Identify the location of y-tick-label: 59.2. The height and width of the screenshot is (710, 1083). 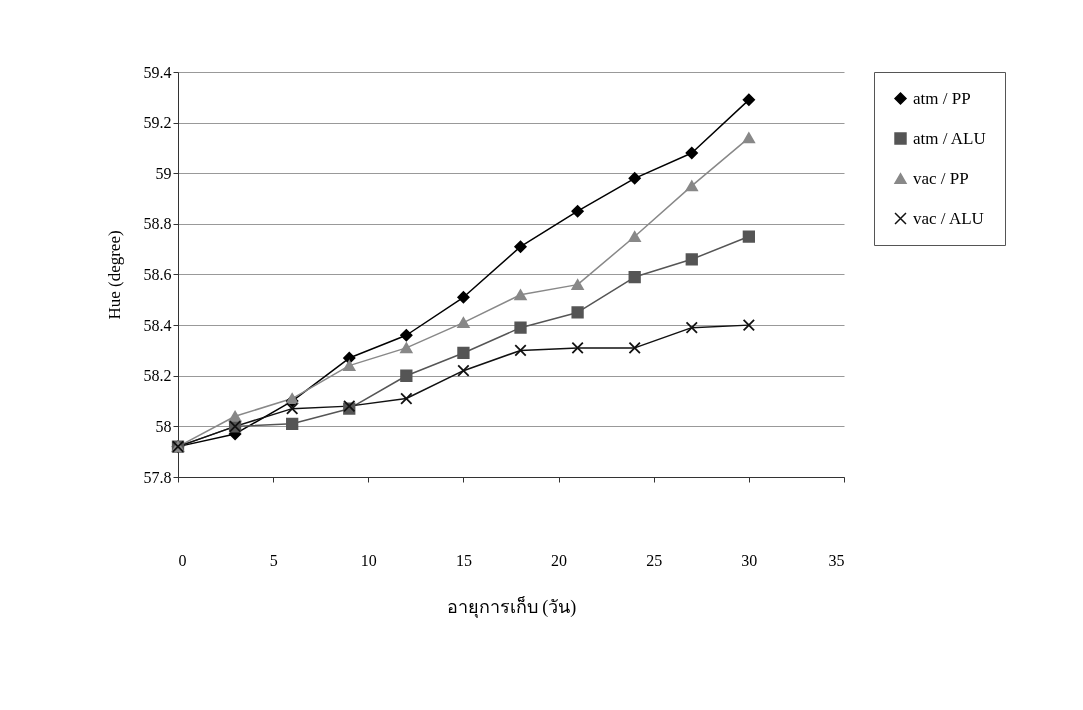
(157, 123).